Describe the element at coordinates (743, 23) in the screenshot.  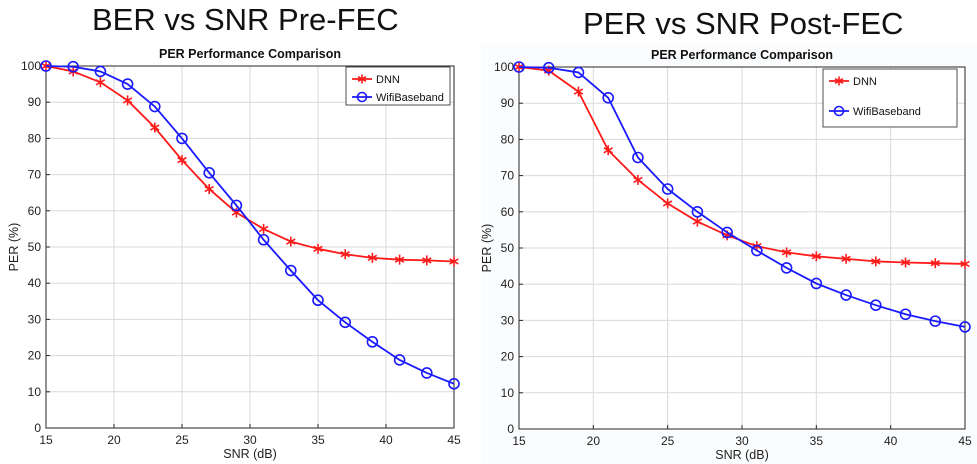
I see `right-heading: PER vs SNR Post-FEC` at that location.